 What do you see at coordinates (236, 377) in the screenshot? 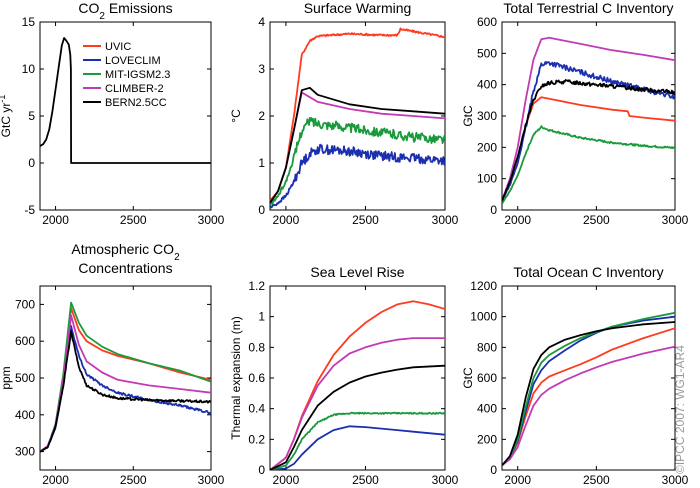
I see `y-axis-label: Thermal expansion (m)` at bounding box center [236, 377].